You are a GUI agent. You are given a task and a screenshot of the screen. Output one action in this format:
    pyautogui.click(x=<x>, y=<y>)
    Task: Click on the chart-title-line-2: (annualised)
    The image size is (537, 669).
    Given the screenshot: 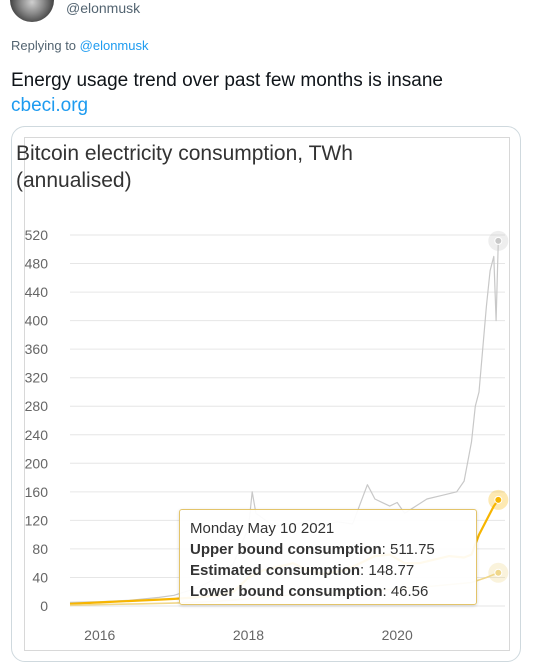 What is the action you would take?
    pyautogui.click(x=74, y=180)
    